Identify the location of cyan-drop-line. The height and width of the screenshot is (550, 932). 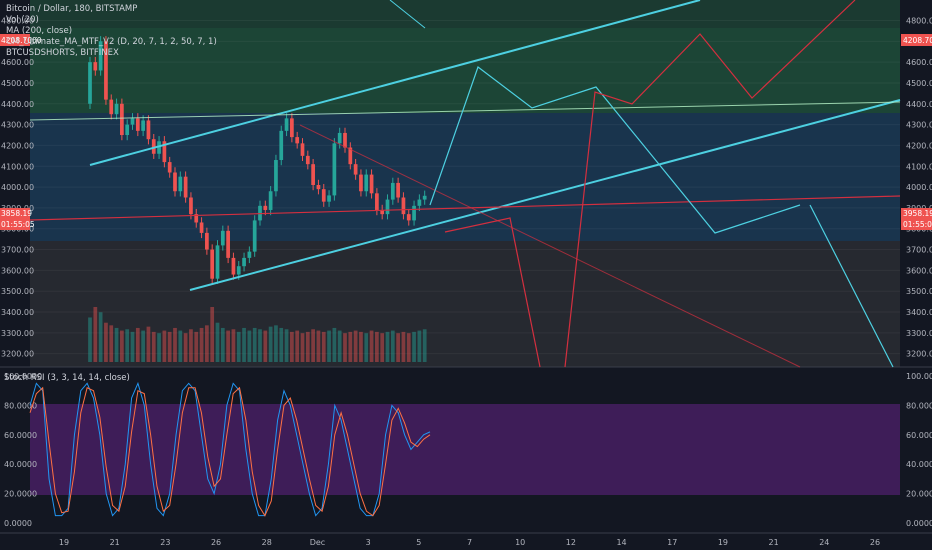
(851, 286).